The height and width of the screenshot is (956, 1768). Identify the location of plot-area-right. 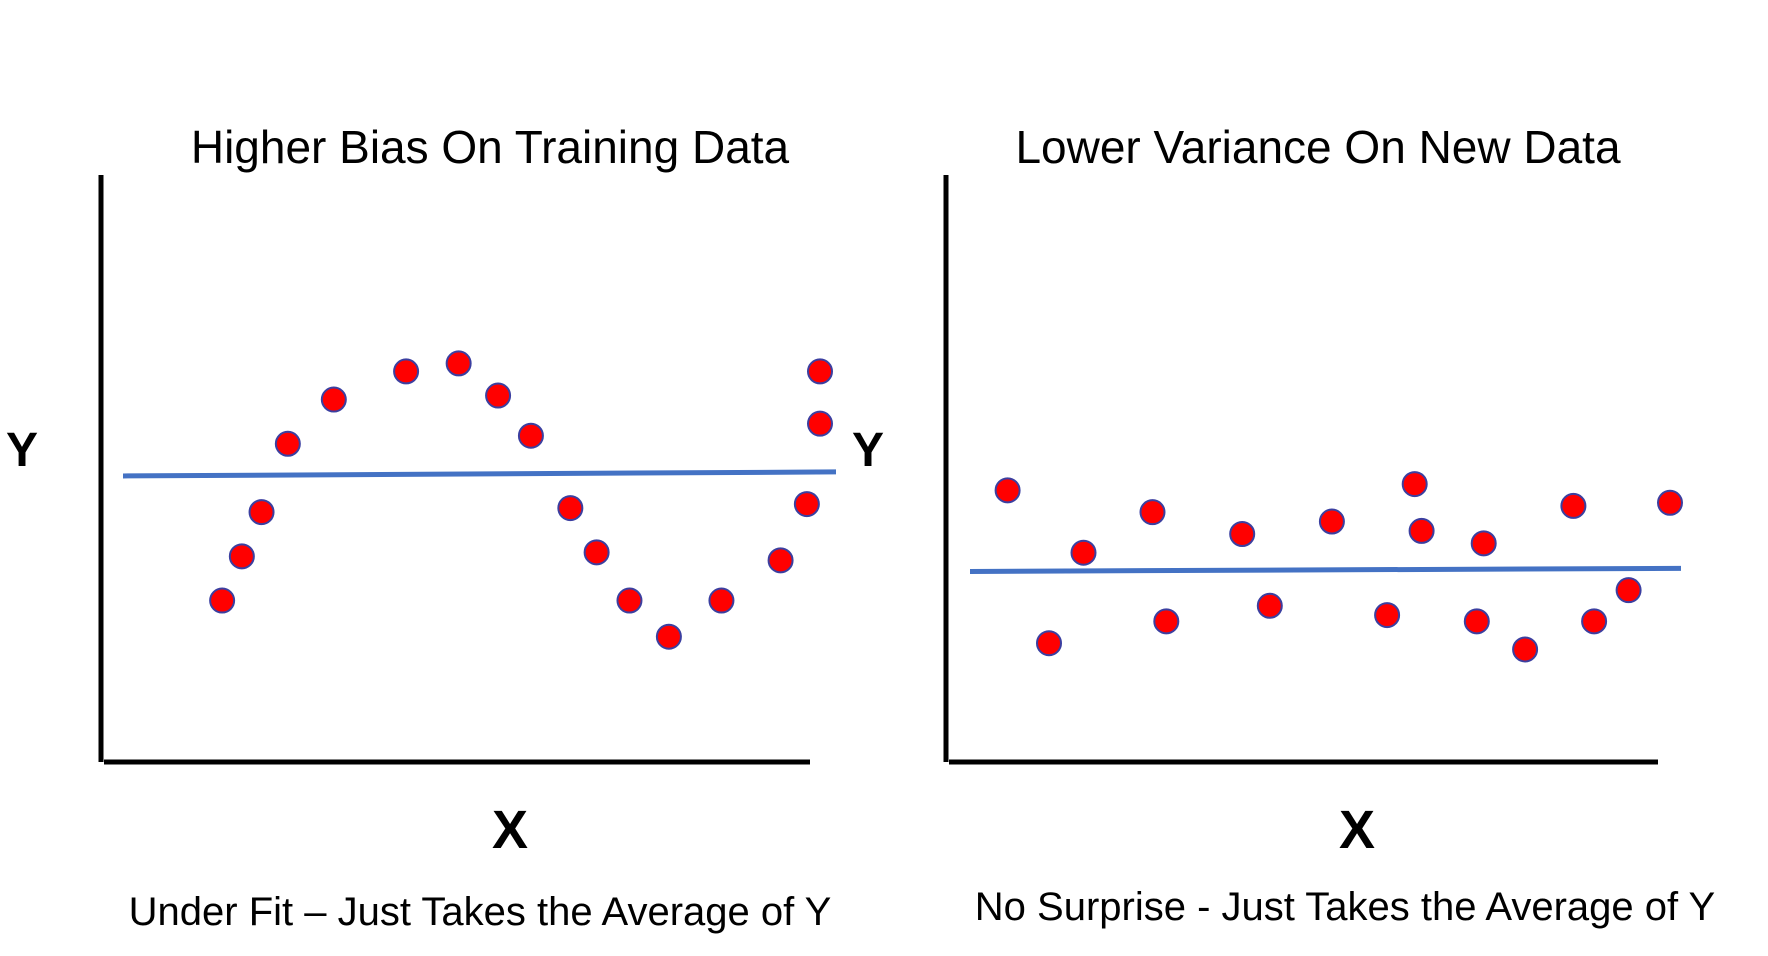
(1326, 567).